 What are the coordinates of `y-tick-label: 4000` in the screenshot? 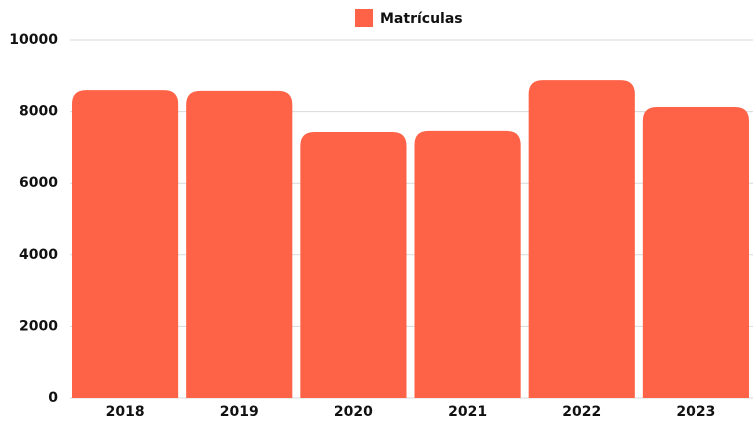 It's located at (38, 255).